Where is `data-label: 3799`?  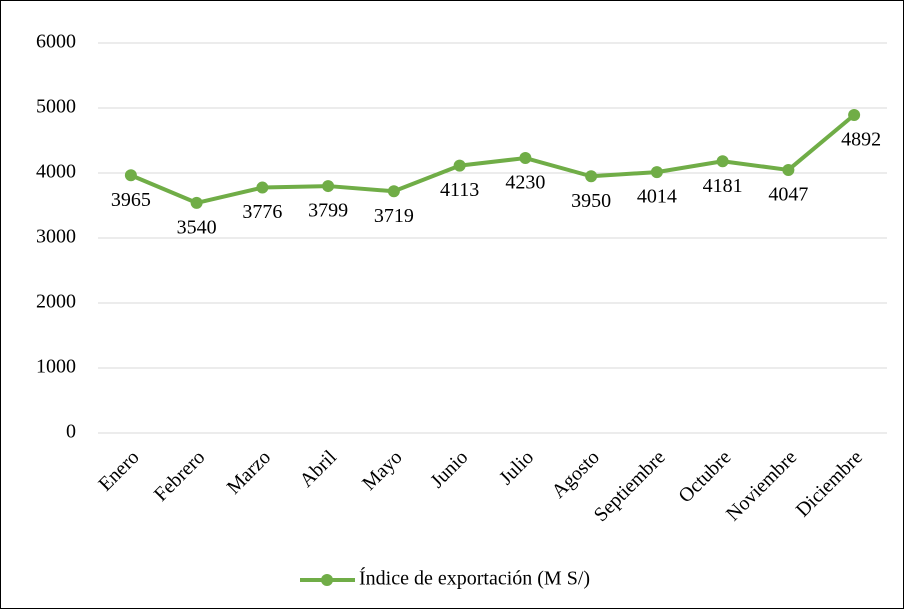 data-label: 3799 is located at coordinates (328, 211).